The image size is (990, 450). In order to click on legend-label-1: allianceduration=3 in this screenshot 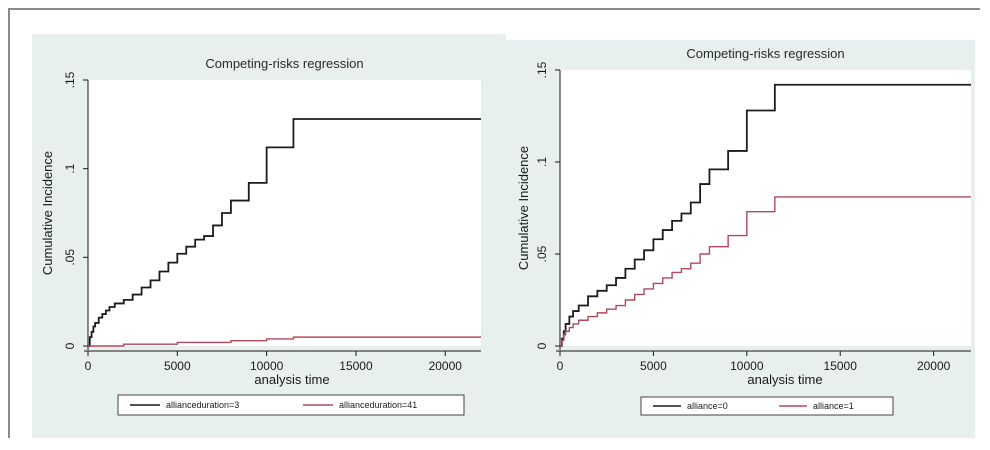, I will do `click(202, 405)`.